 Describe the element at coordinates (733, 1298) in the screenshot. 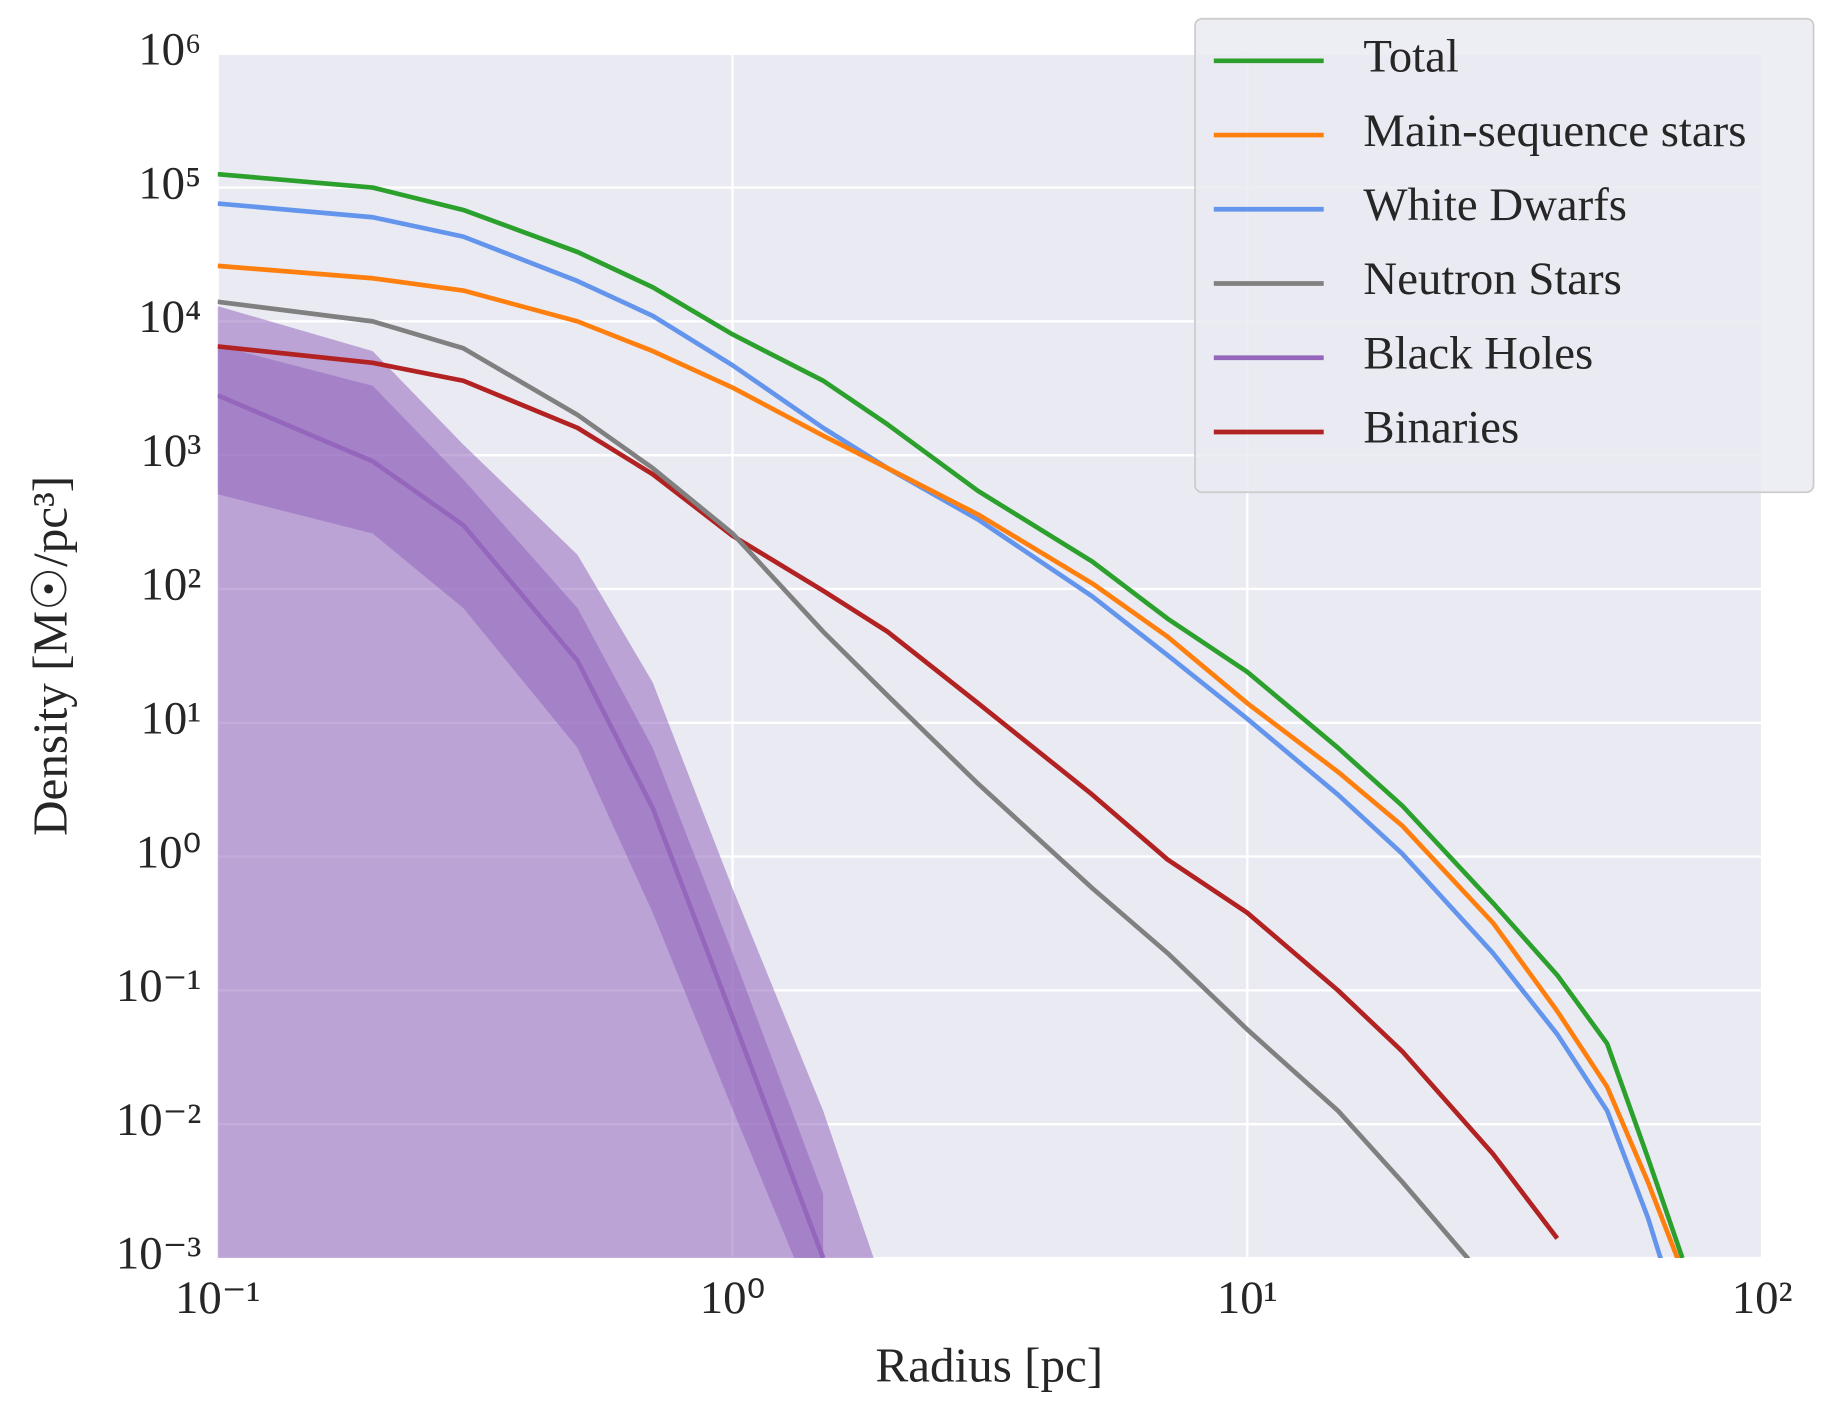

I see `x-tick-label: 10⁰` at that location.